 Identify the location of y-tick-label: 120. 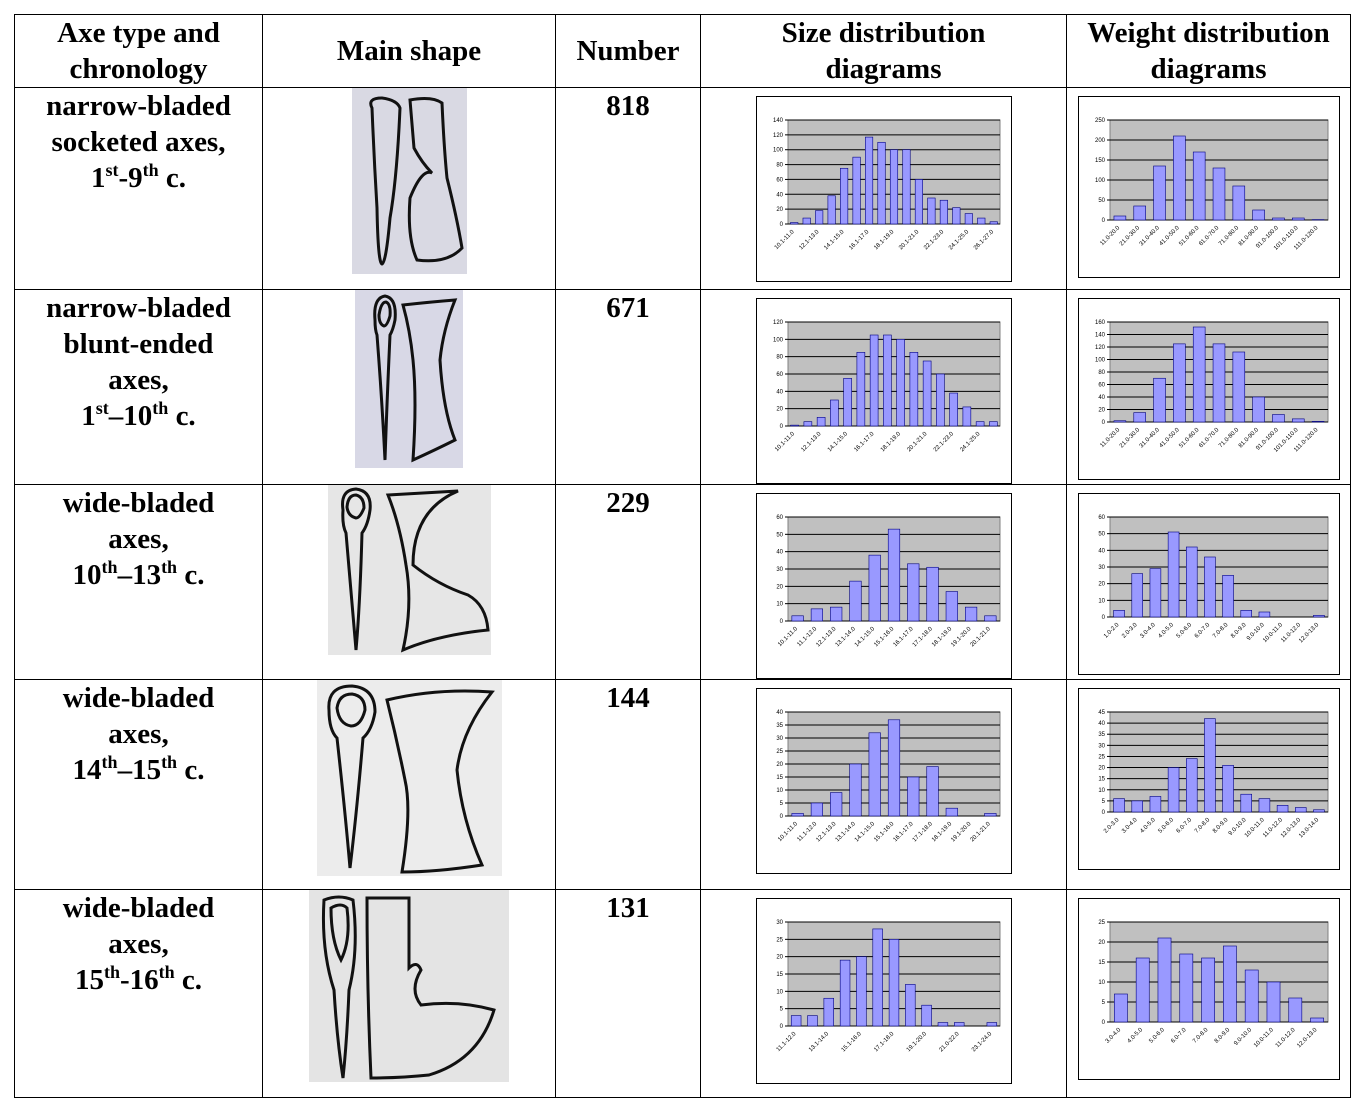
(777, 136).